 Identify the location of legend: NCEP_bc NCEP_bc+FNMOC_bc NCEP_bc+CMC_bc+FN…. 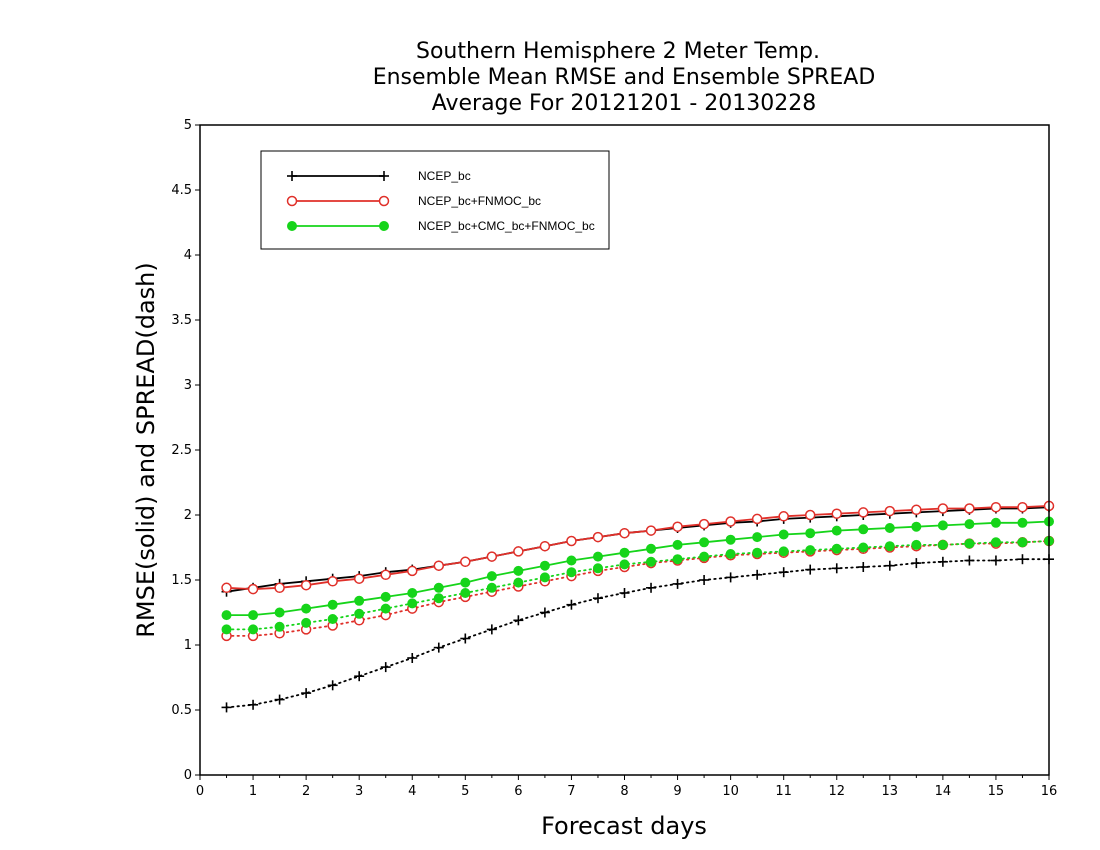
(435, 200).